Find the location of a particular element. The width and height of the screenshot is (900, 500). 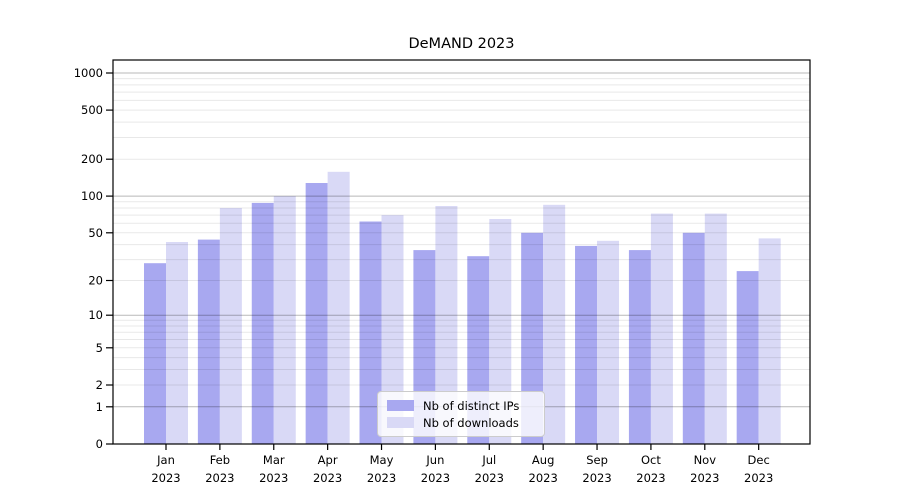

legend-swatch-distinct-ips-icon is located at coordinates (400, 405).